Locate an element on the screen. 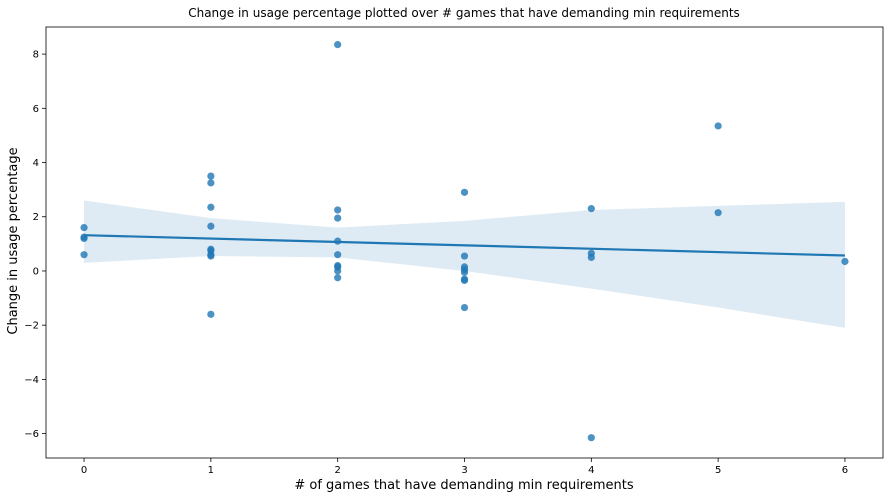  y-tick-label: 8 is located at coordinates (36, 55).